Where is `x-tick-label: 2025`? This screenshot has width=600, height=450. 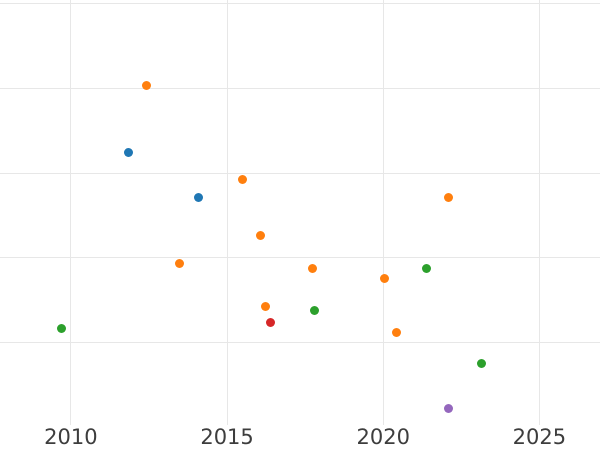
x-tick-label: 2025 is located at coordinates (539, 437).